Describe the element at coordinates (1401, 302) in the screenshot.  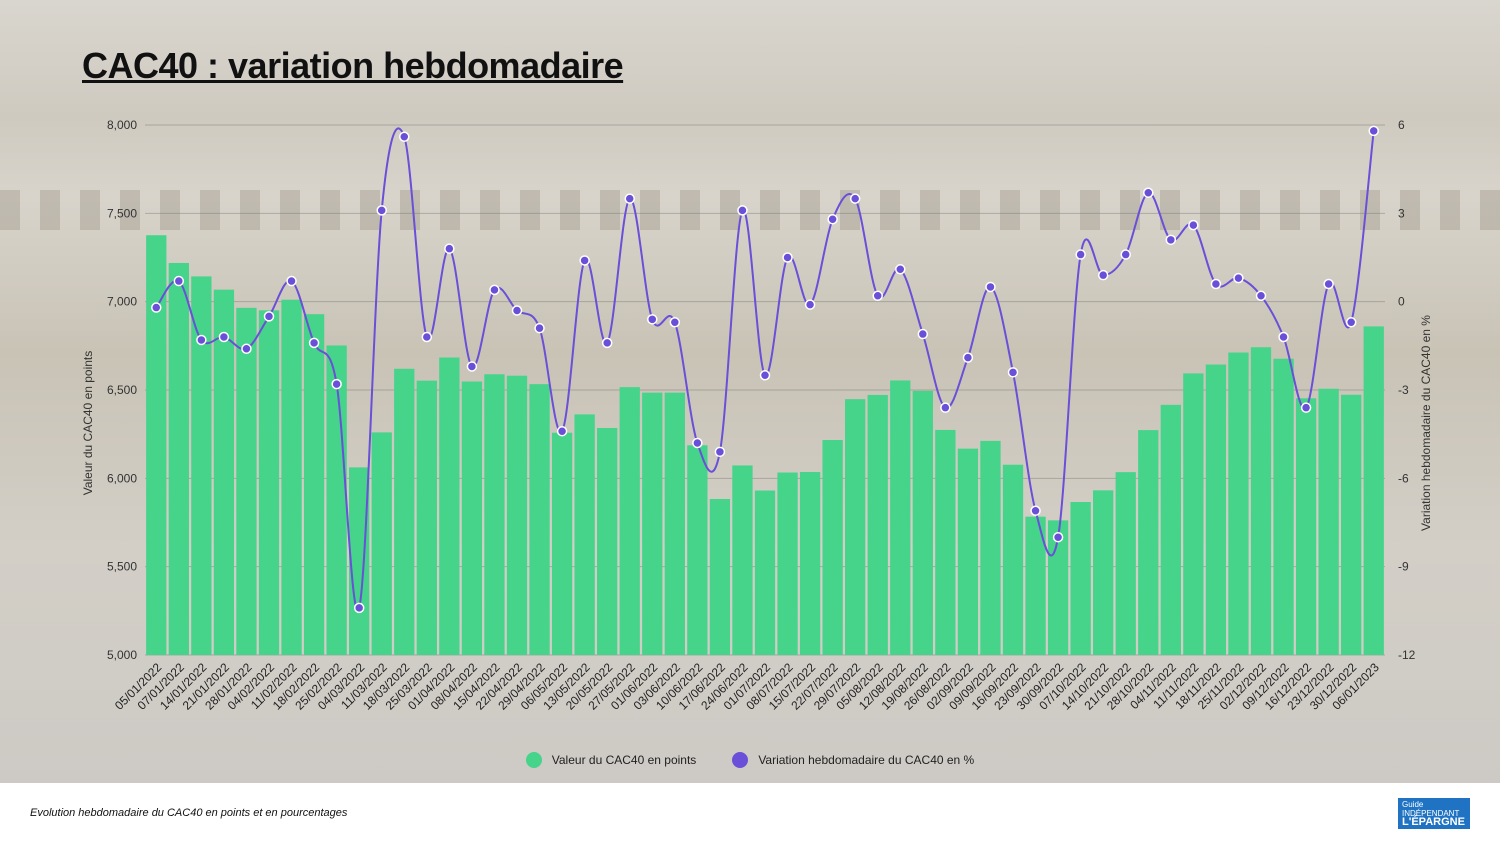
I see `y-tick-right: 0` at that location.